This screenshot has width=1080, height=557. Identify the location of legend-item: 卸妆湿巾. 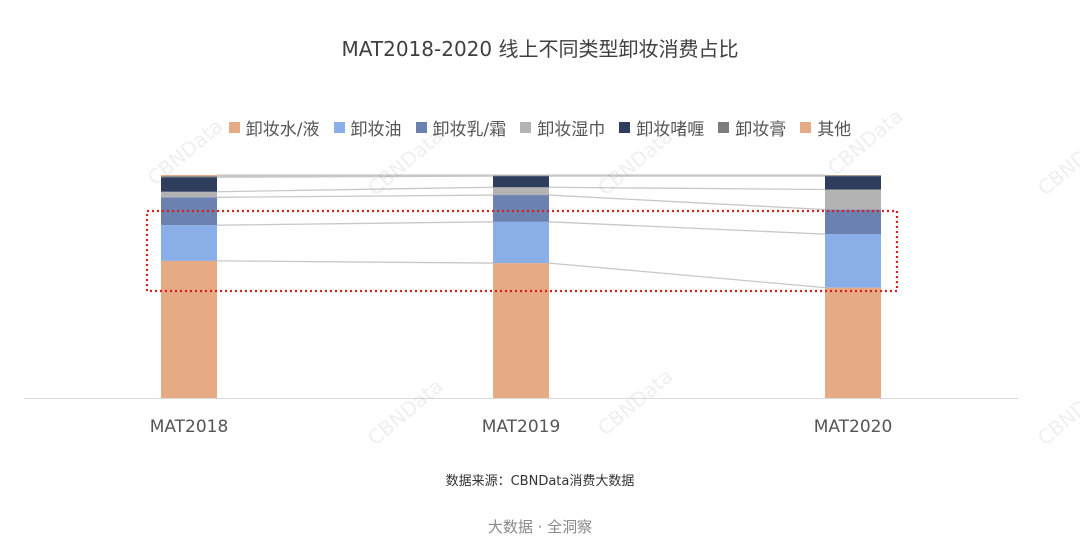
(562, 127).